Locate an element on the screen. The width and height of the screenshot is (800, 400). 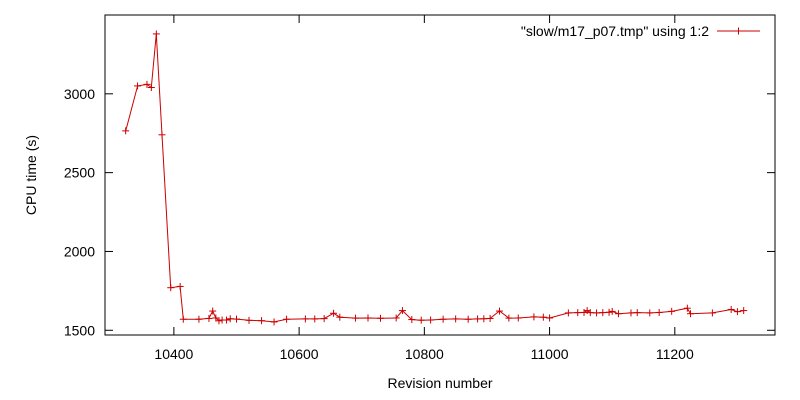
x-axis-label: Revision number is located at coordinates (439, 383).